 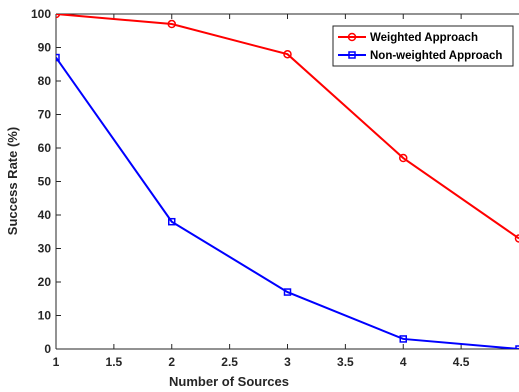 What do you see at coordinates (12, 181) in the screenshot?
I see `y-axis-title: Success Rate (%)` at bounding box center [12, 181].